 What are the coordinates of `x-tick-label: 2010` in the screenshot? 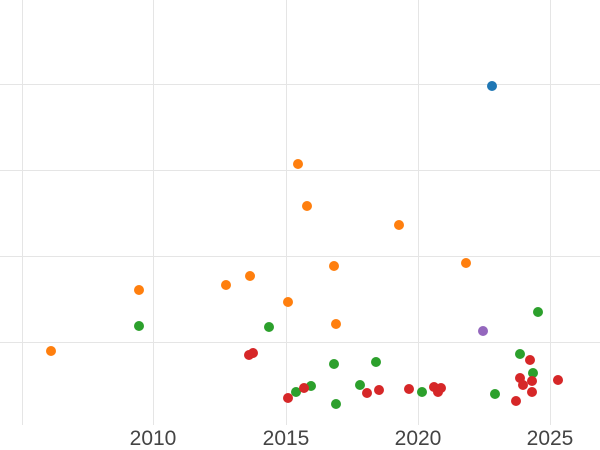 It's located at (153, 438).